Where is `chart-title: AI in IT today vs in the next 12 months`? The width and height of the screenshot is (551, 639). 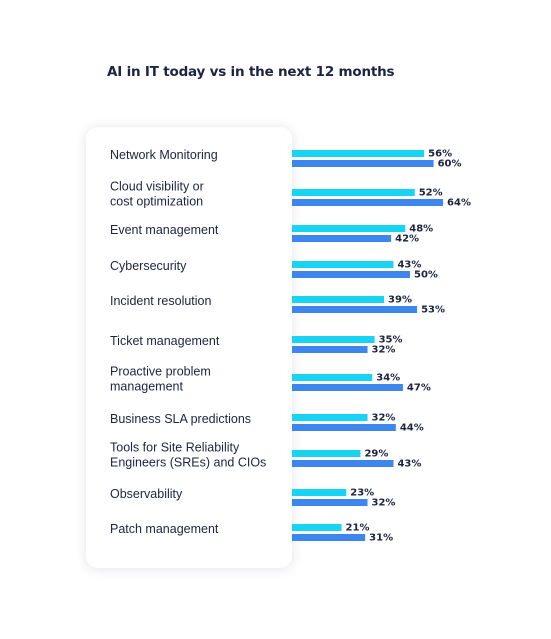 chart-title: AI in IT today vs in the next 12 months is located at coordinates (251, 72).